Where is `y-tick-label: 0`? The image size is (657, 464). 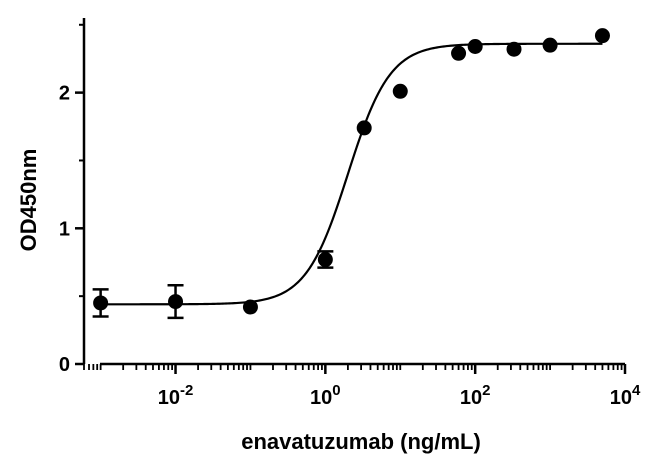
y-tick-label: 0 is located at coordinates (64, 365).